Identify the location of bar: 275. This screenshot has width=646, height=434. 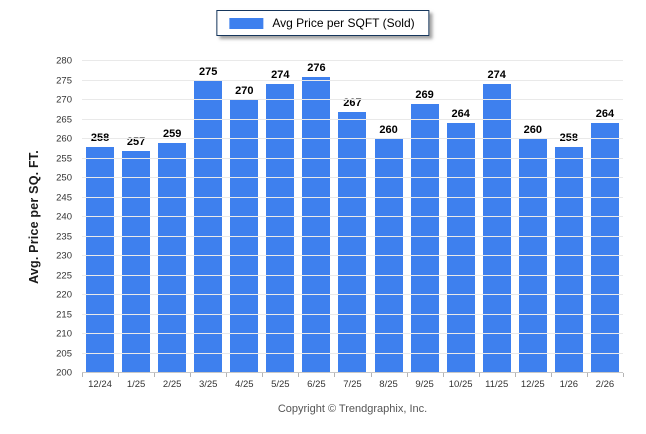
(208, 219).